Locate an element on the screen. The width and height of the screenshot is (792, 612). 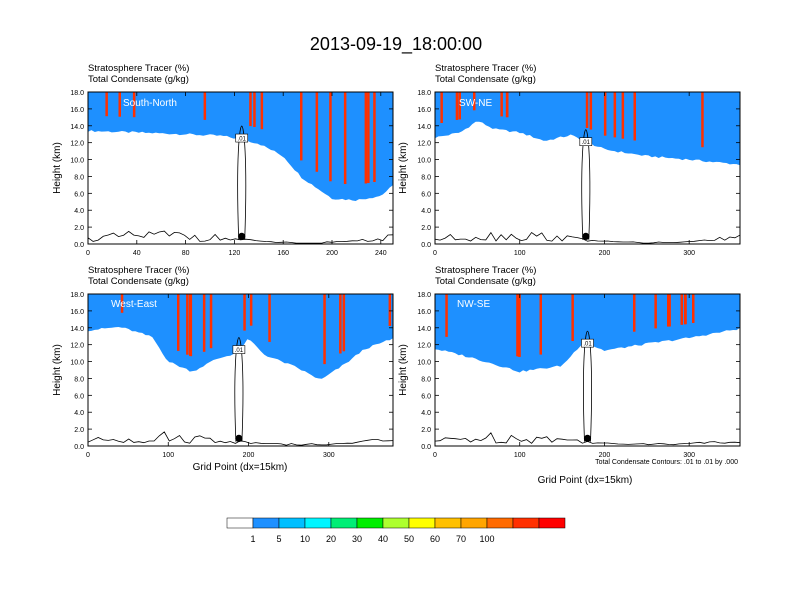
x-axis-label: Grid Point (dx=15km) is located at coordinates (240, 467).